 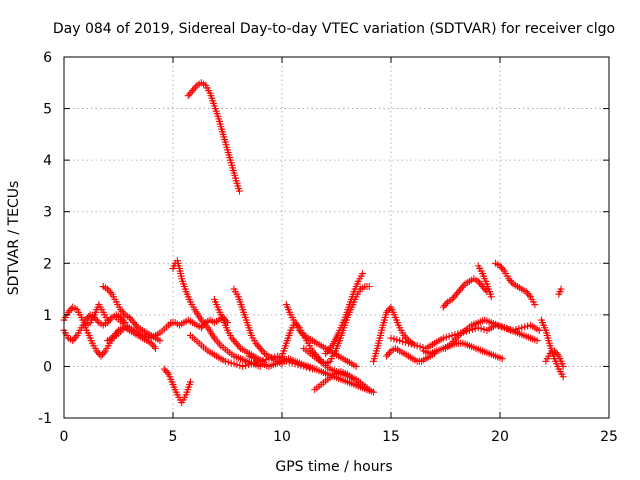 What do you see at coordinates (47, 161) in the screenshot?
I see `y-tick-label: 4` at bounding box center [47, 161].